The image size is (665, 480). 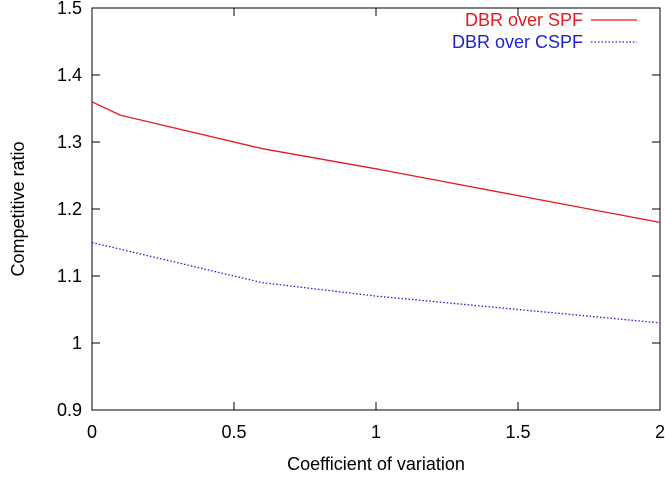 I want to click on y-tick-label: 1.2, so click(x=69, y=209).